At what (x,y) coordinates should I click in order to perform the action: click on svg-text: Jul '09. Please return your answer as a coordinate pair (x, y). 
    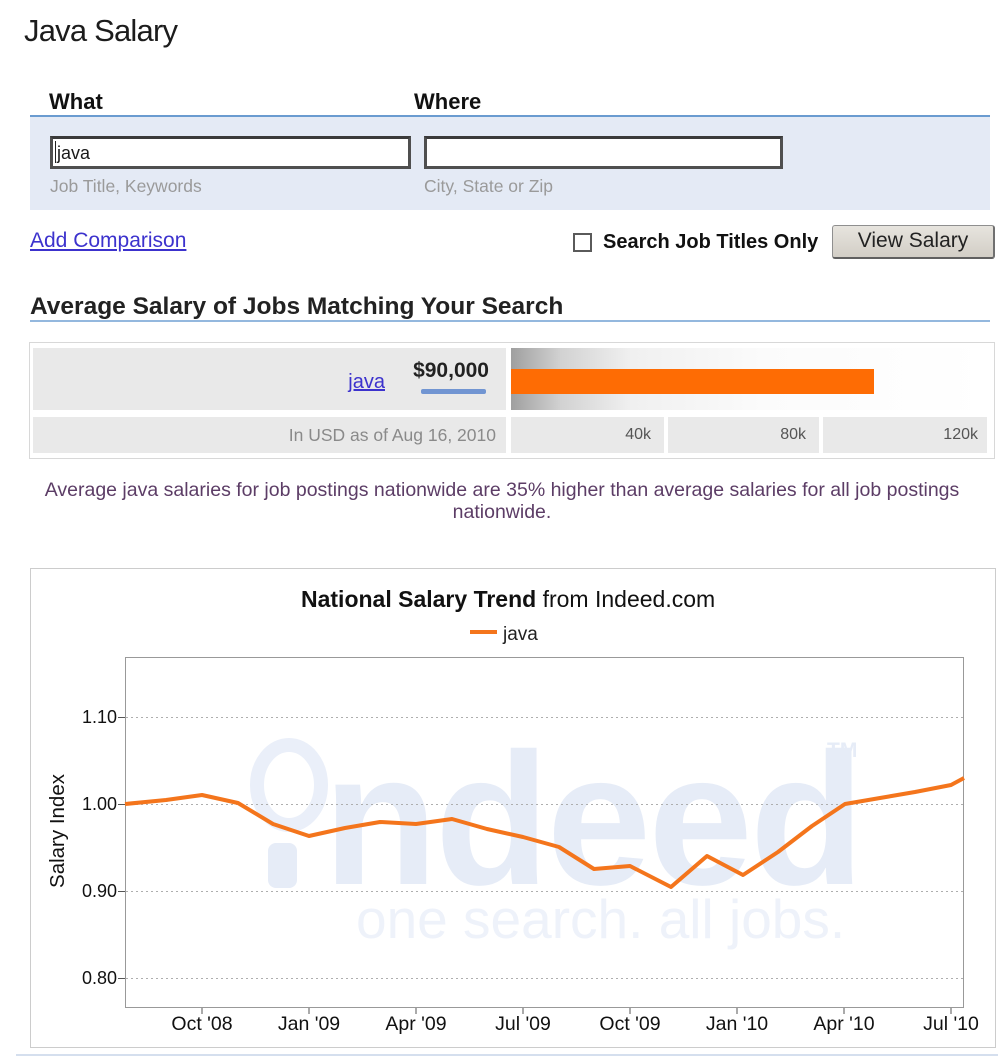
    Looking at the image, I should click on (523, 1024).